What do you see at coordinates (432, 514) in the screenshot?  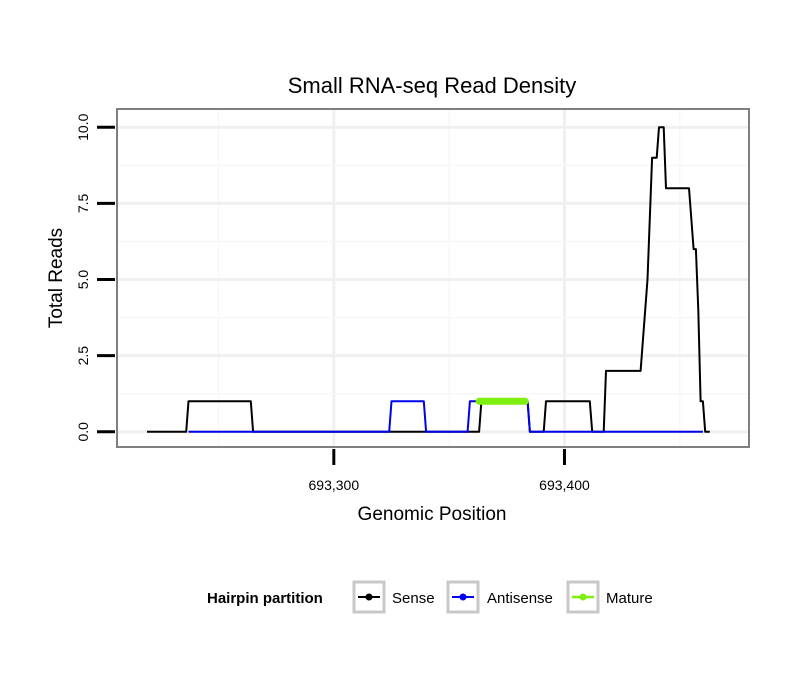 I see `x-axis-title: Genomic Position` at bounding box center [432, 514].